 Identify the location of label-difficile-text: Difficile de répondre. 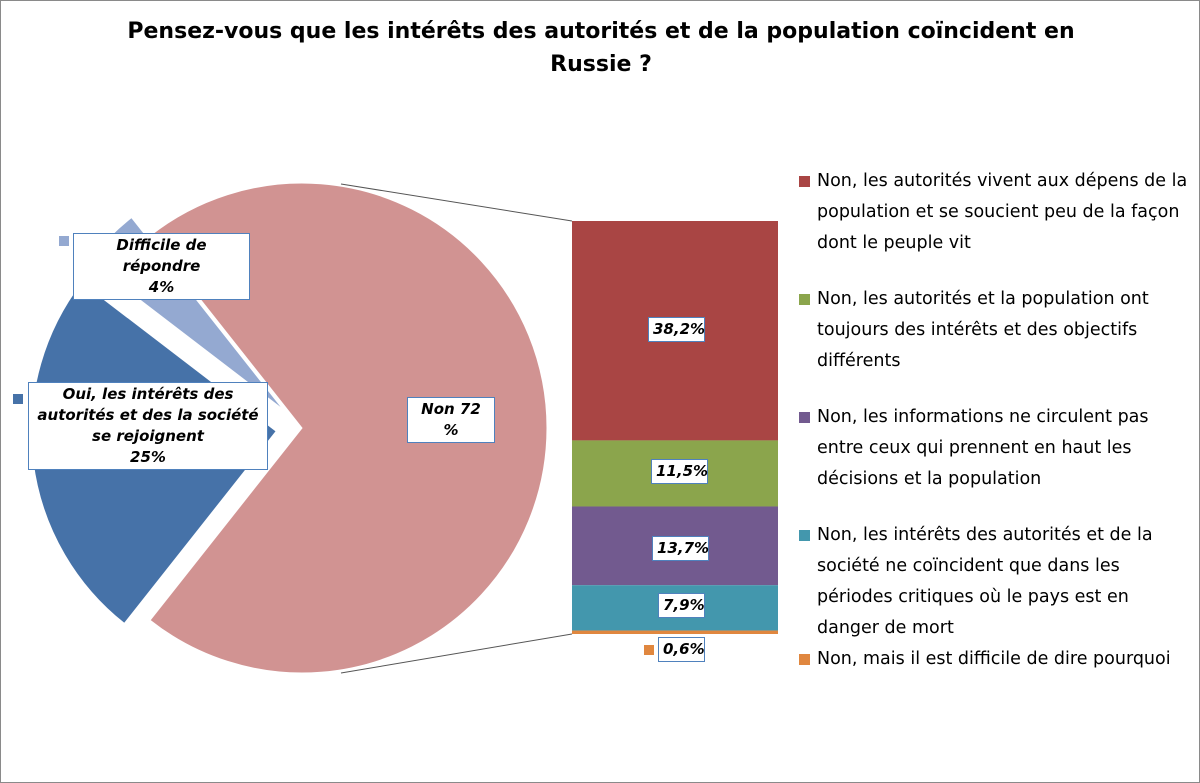
(161, 255).